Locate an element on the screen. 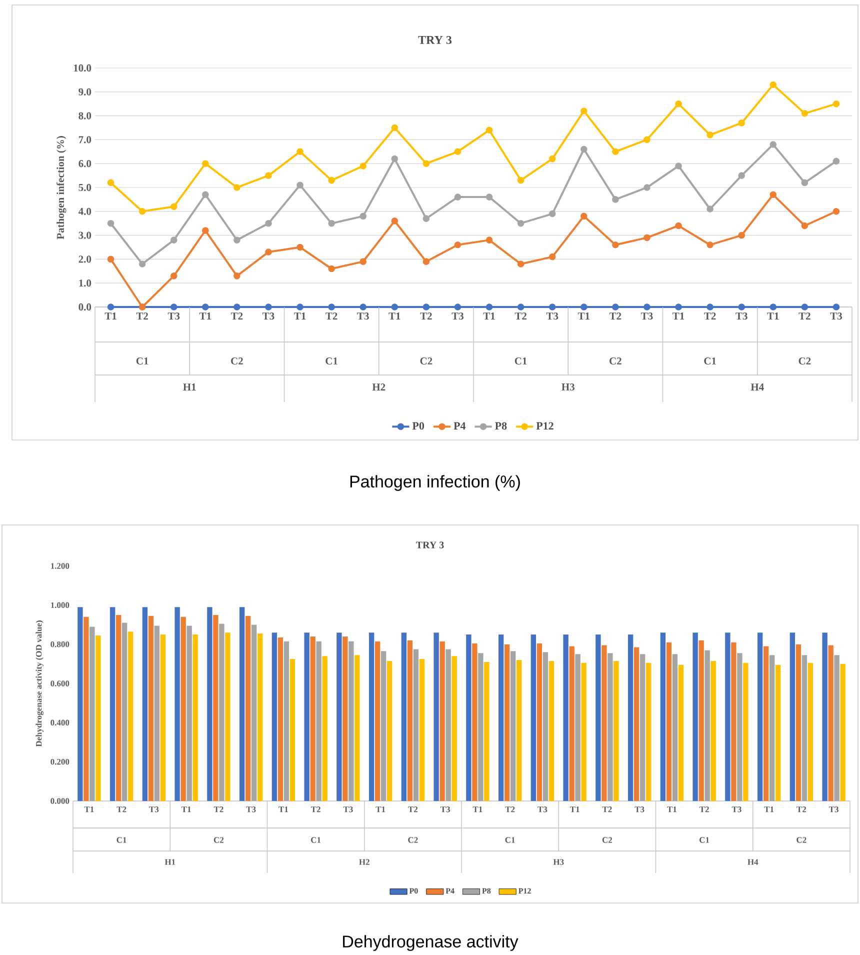 This screenshot has height=955, width=860. y-tick-label: 9.0 is located at coordinates (85, 92).